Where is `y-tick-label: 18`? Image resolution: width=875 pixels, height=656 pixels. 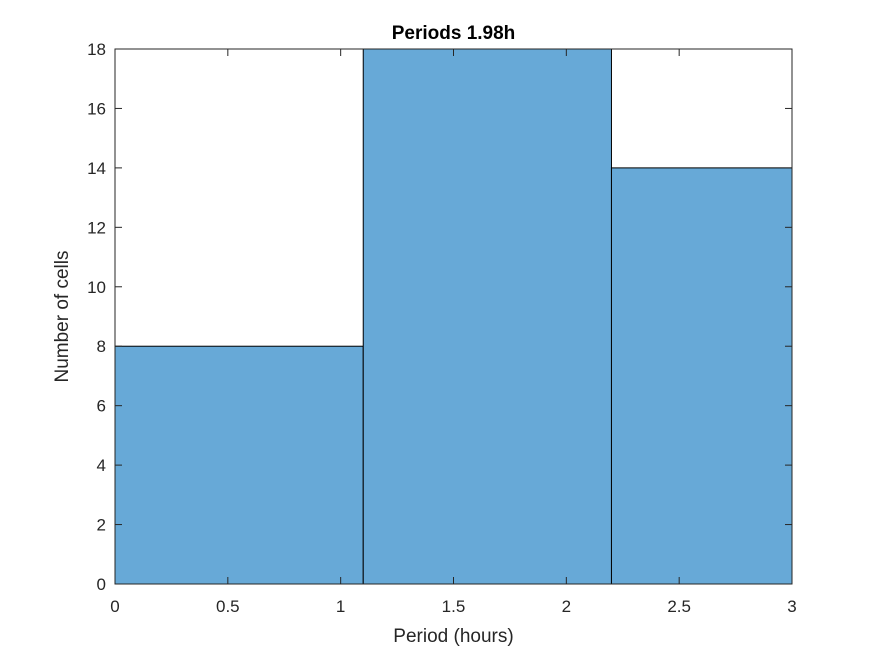 y-tick-label: 18 is located at coordinates (96, 49).